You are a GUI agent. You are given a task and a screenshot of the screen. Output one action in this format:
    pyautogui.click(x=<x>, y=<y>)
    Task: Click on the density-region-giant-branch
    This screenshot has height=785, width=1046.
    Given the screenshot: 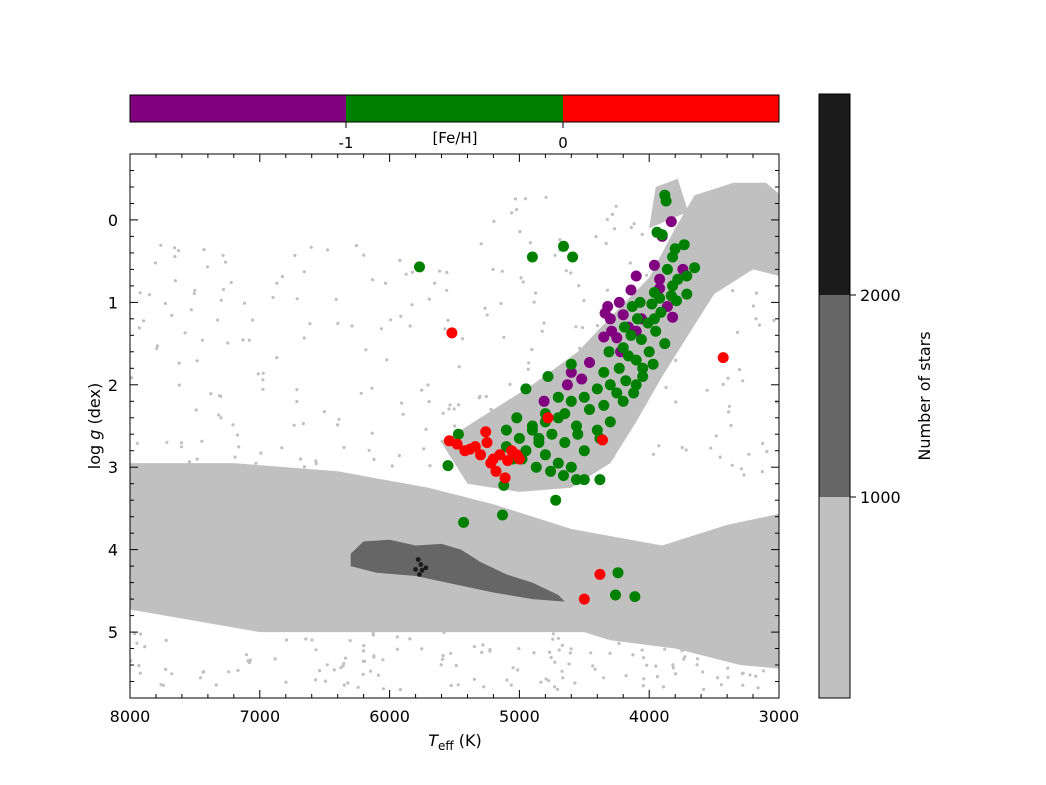 What is the action you would take?
    pyautogui.click(x=610, y=337)
    